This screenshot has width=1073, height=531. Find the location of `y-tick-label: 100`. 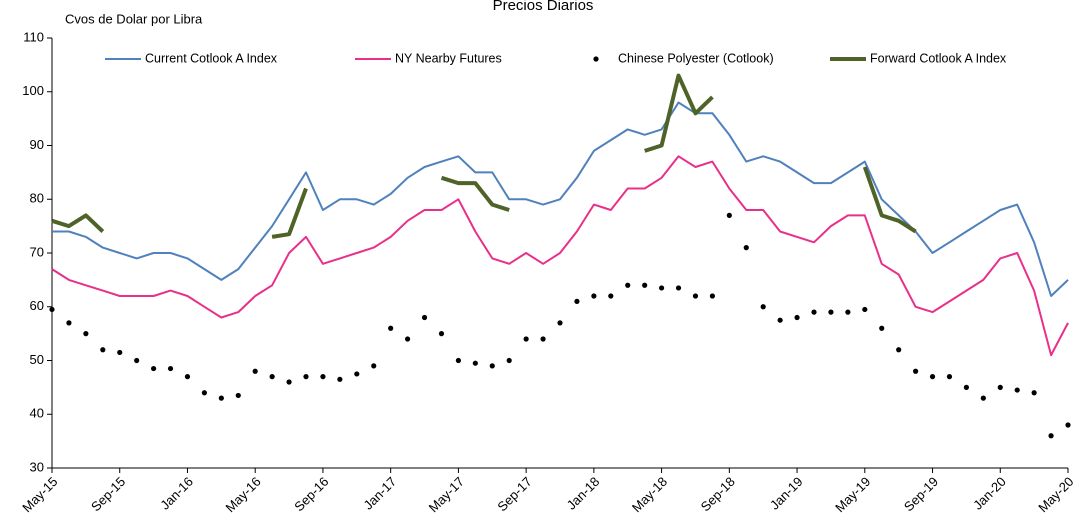

y-tick-label: 100 is located at coordinates (33, 90).